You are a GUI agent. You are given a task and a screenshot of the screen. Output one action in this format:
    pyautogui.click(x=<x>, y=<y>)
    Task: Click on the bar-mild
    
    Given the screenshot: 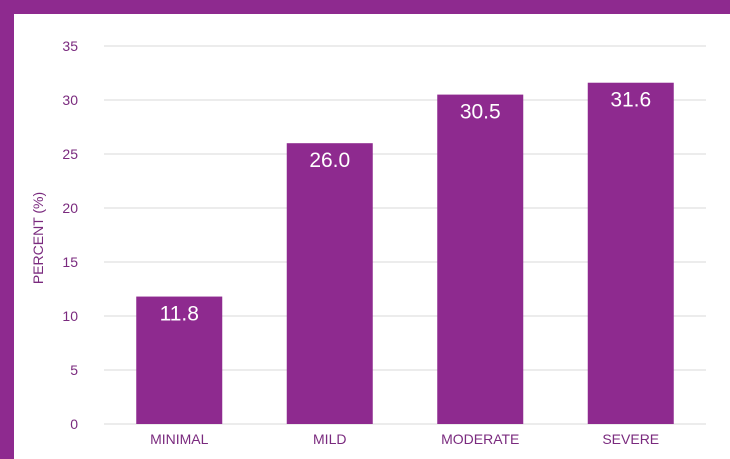 What is the action you would take?
    pyautogui.click(x=329, y=283)
    